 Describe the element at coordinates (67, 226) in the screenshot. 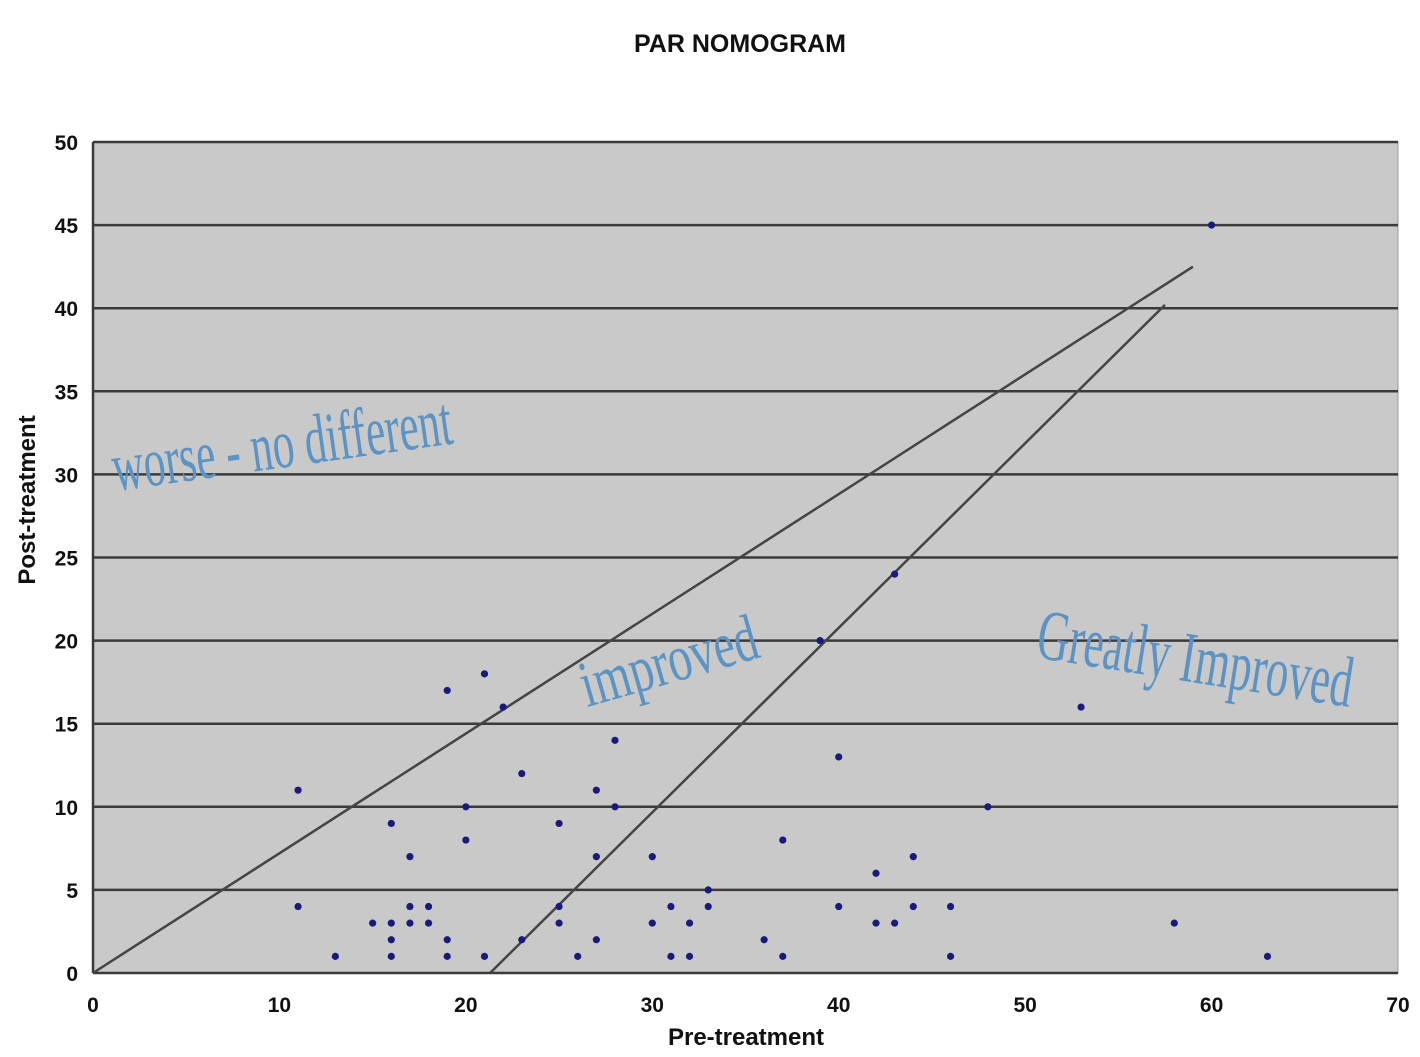

I see `y-tick-label: 45` at that location.